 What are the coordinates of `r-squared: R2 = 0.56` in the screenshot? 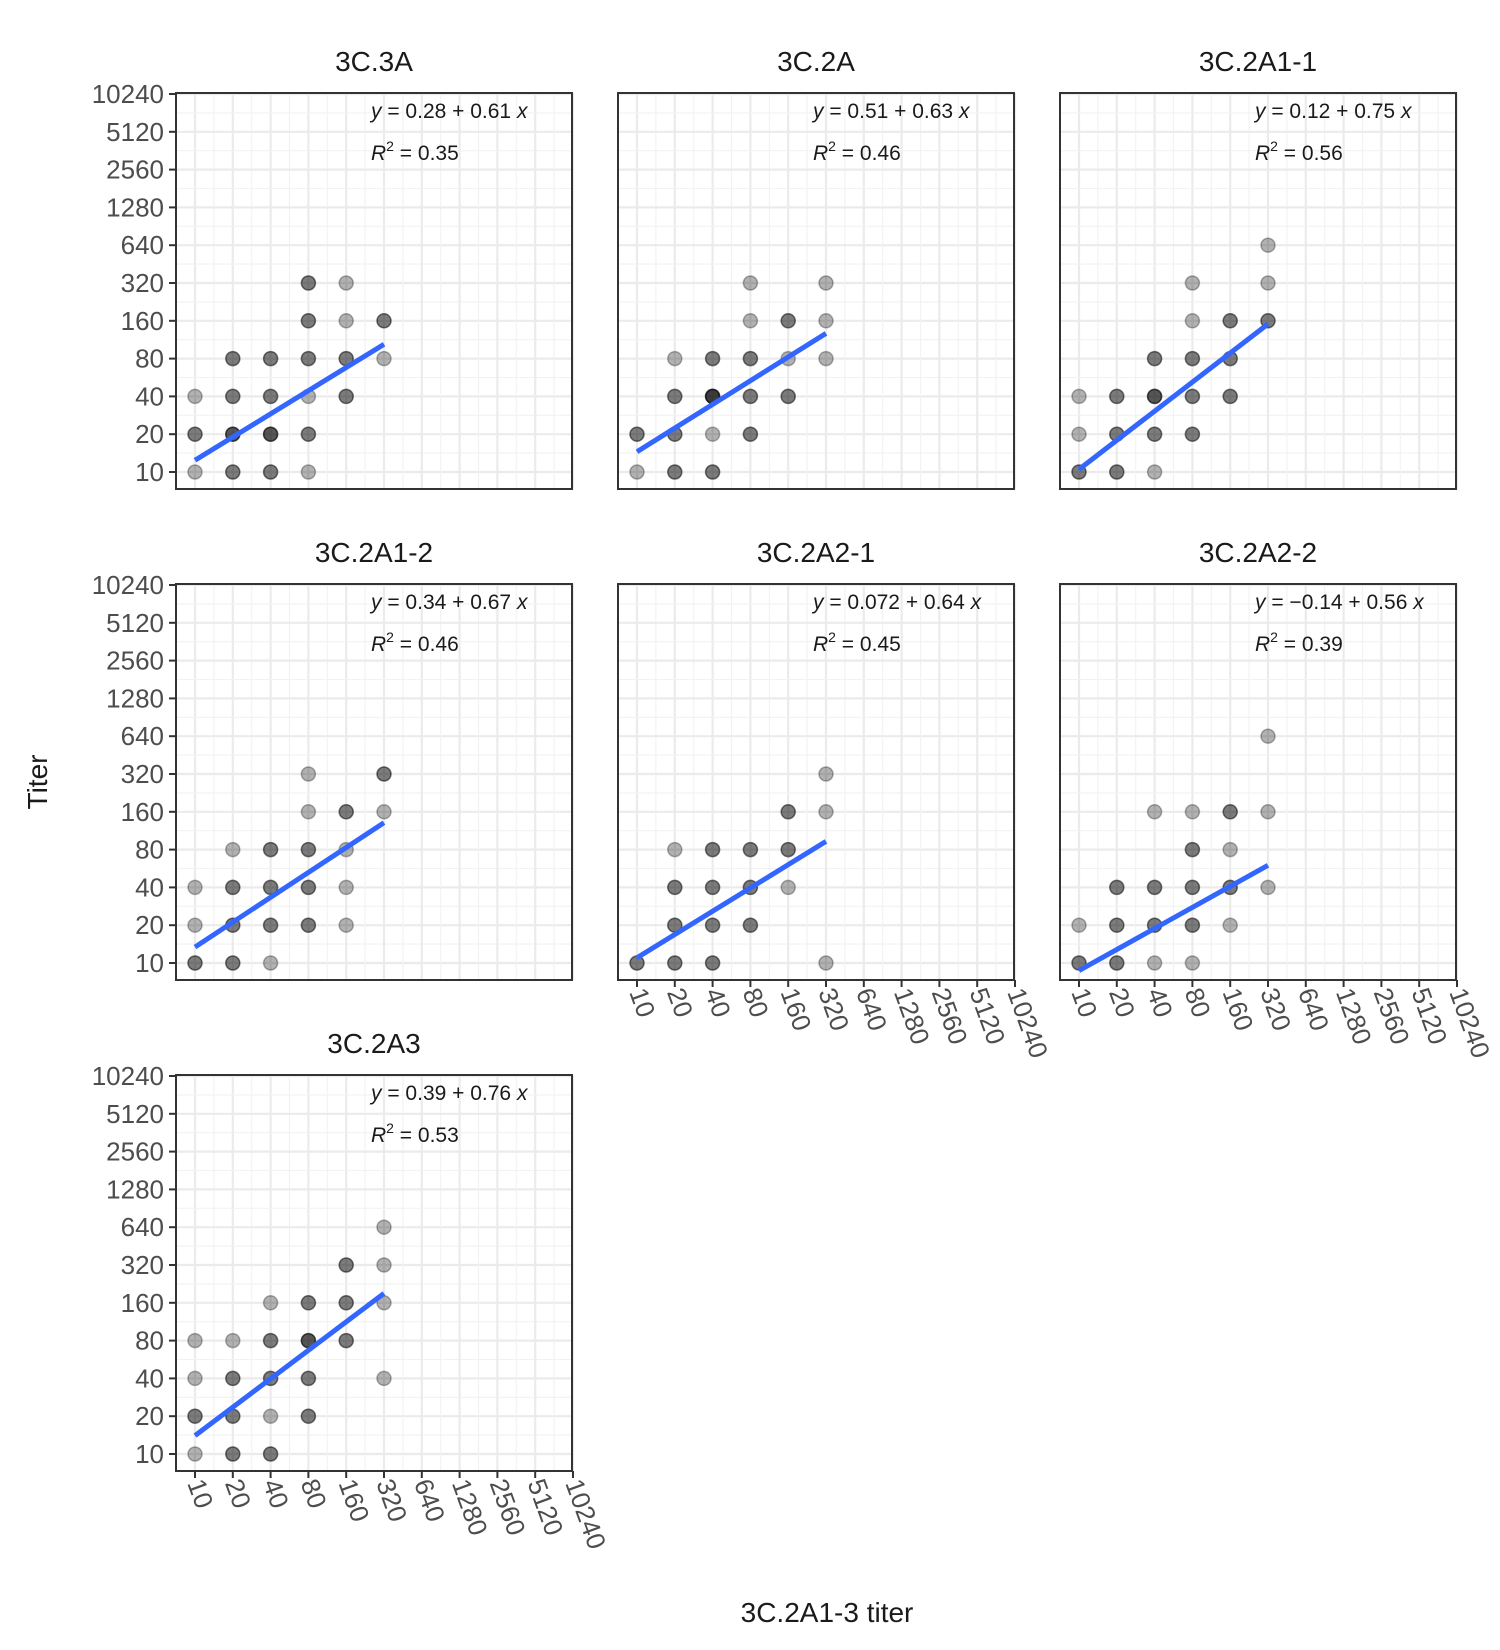 It's located at (1299, 151).